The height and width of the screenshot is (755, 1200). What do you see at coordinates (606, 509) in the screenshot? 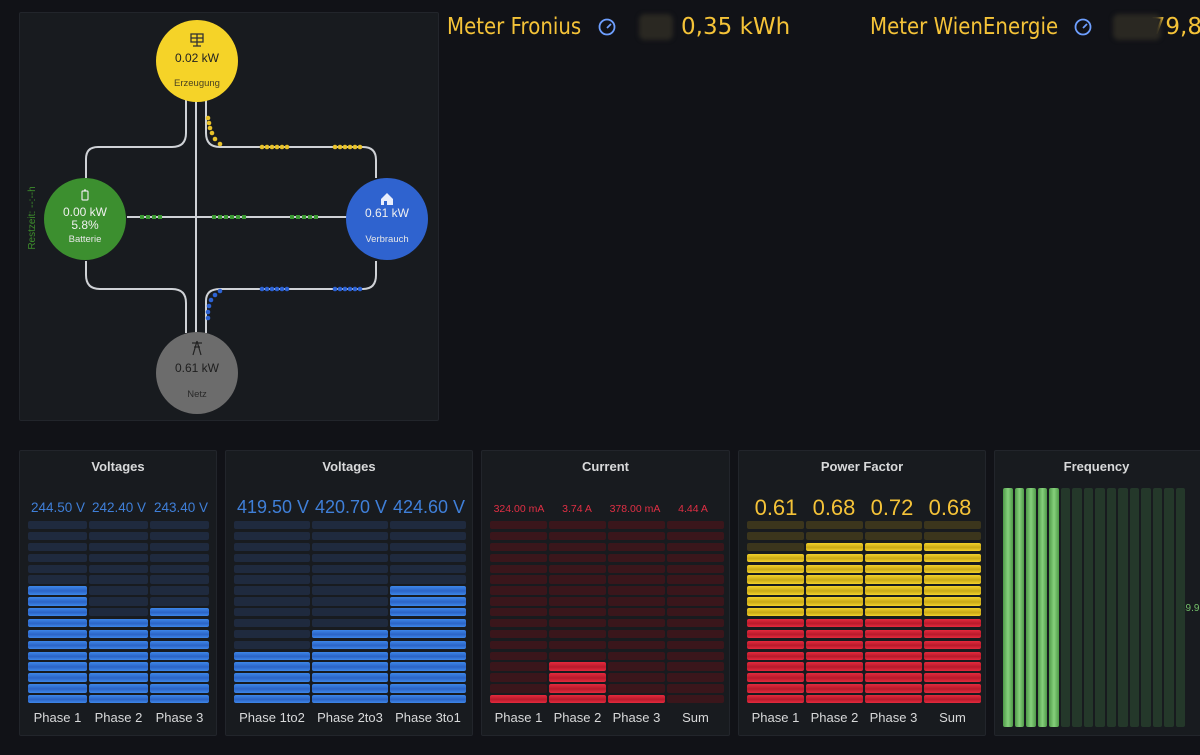
I see `gauge-values: 324.00 mA 3.74 A 378.00 mA 4.44 A` at bounding box center [606, 509].